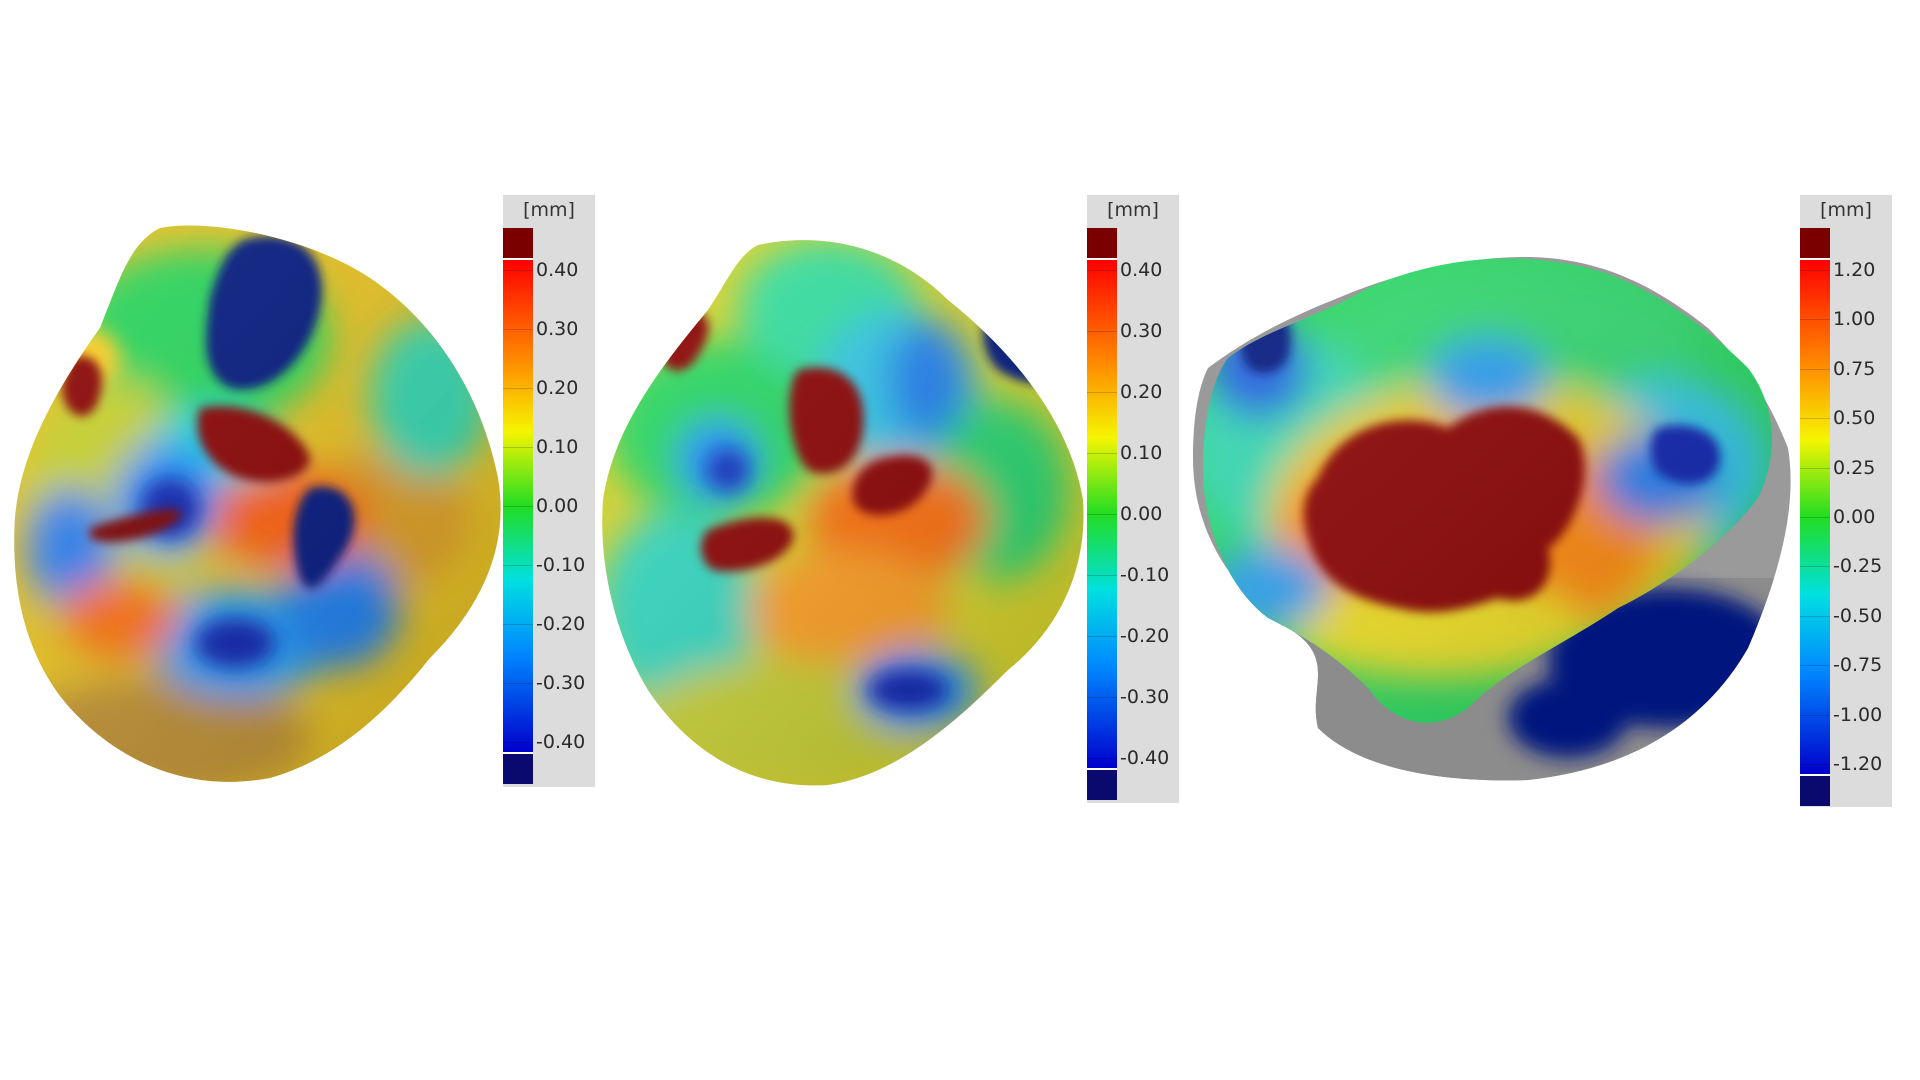 This screenshot has width=1920, height=1080. What do you see at coordinates (1858, 615) in the screenshot?
I see `legend-tick-label: -0.50` at bounding box center [1858, 615].